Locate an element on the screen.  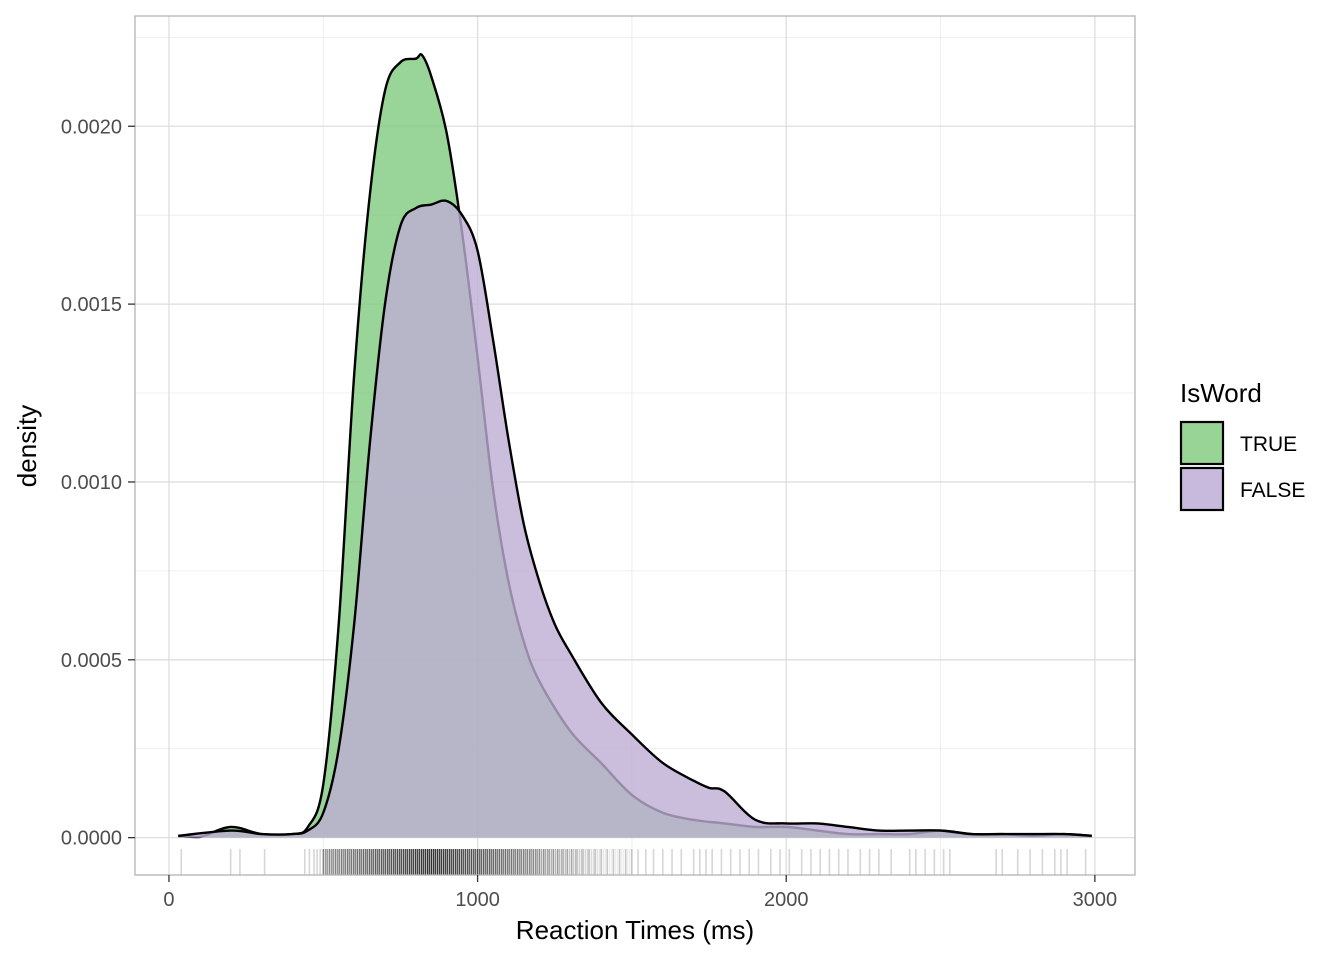
y-axis-ticks: 0.0000 0.0005 0.0010 0.0015 0.0020 is located at coordinates (98, 483).